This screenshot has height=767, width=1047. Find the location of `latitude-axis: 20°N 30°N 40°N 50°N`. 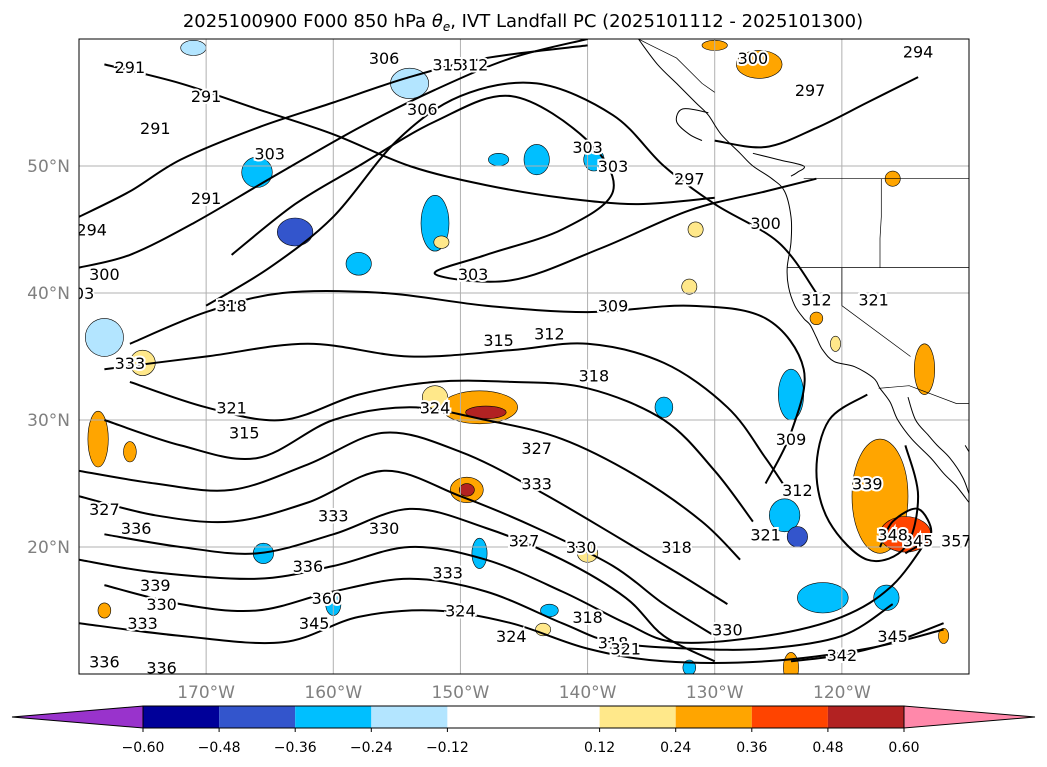

latitude-axis: 20°N 30°N 40°N 50°N is located at coordinates (48, 357).